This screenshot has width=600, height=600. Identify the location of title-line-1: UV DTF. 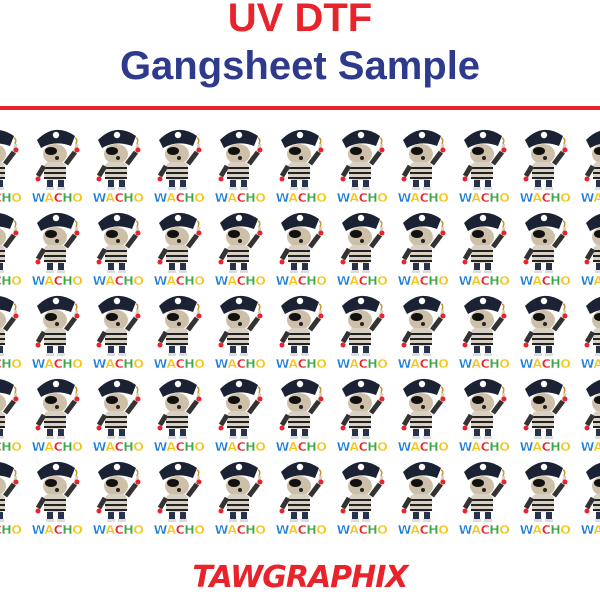
(300, 20).